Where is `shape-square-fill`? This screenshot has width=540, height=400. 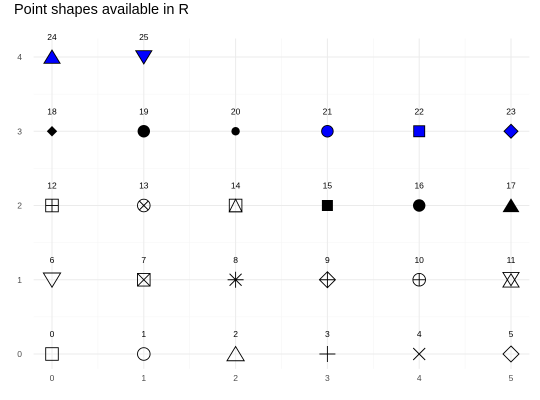
shape-square-fill is located at coordinates (419, 131).